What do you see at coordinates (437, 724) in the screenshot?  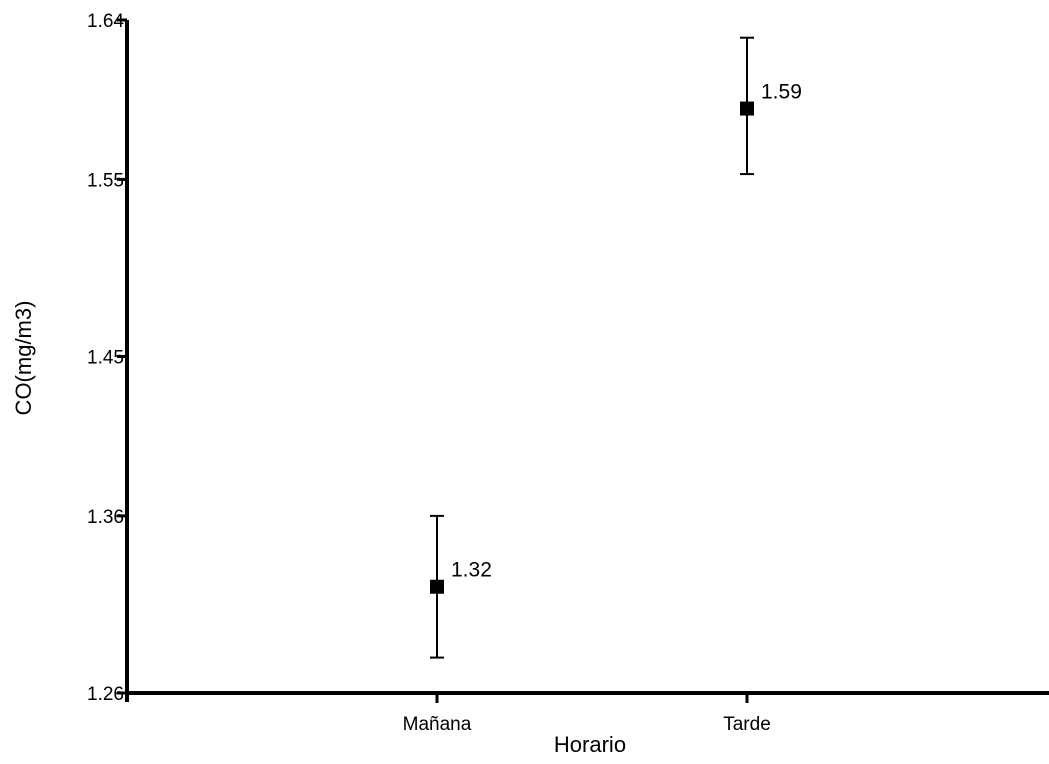 I see `x-tick-label: Mañana` at bounding box center [437, 724].